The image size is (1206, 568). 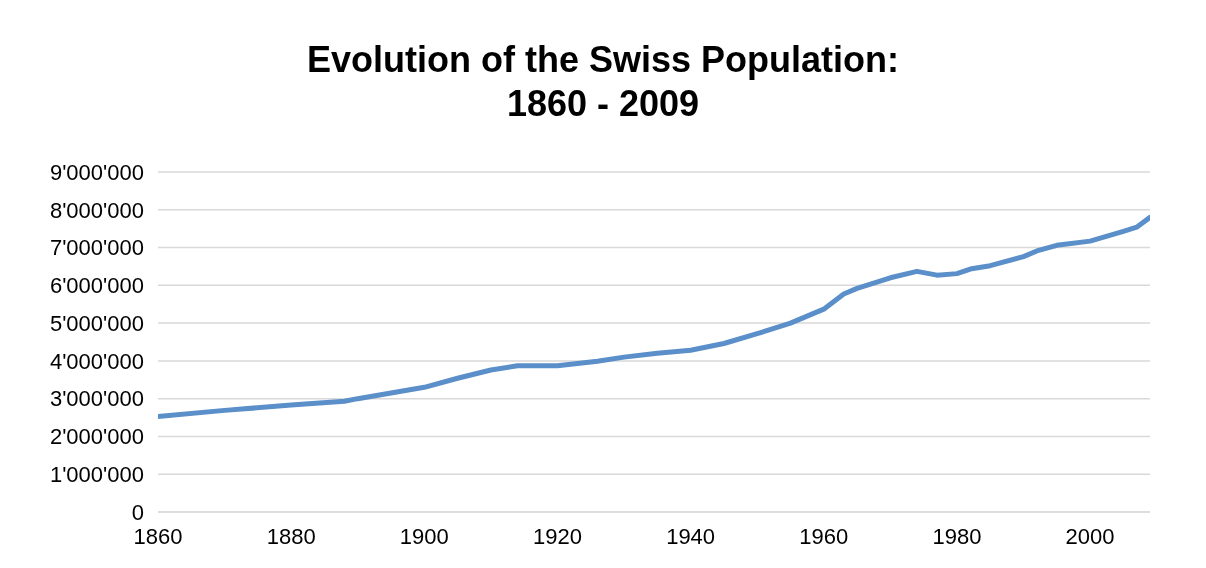 I want to click on y-tick-label: 6'000'000, so click(x=96, y=286).